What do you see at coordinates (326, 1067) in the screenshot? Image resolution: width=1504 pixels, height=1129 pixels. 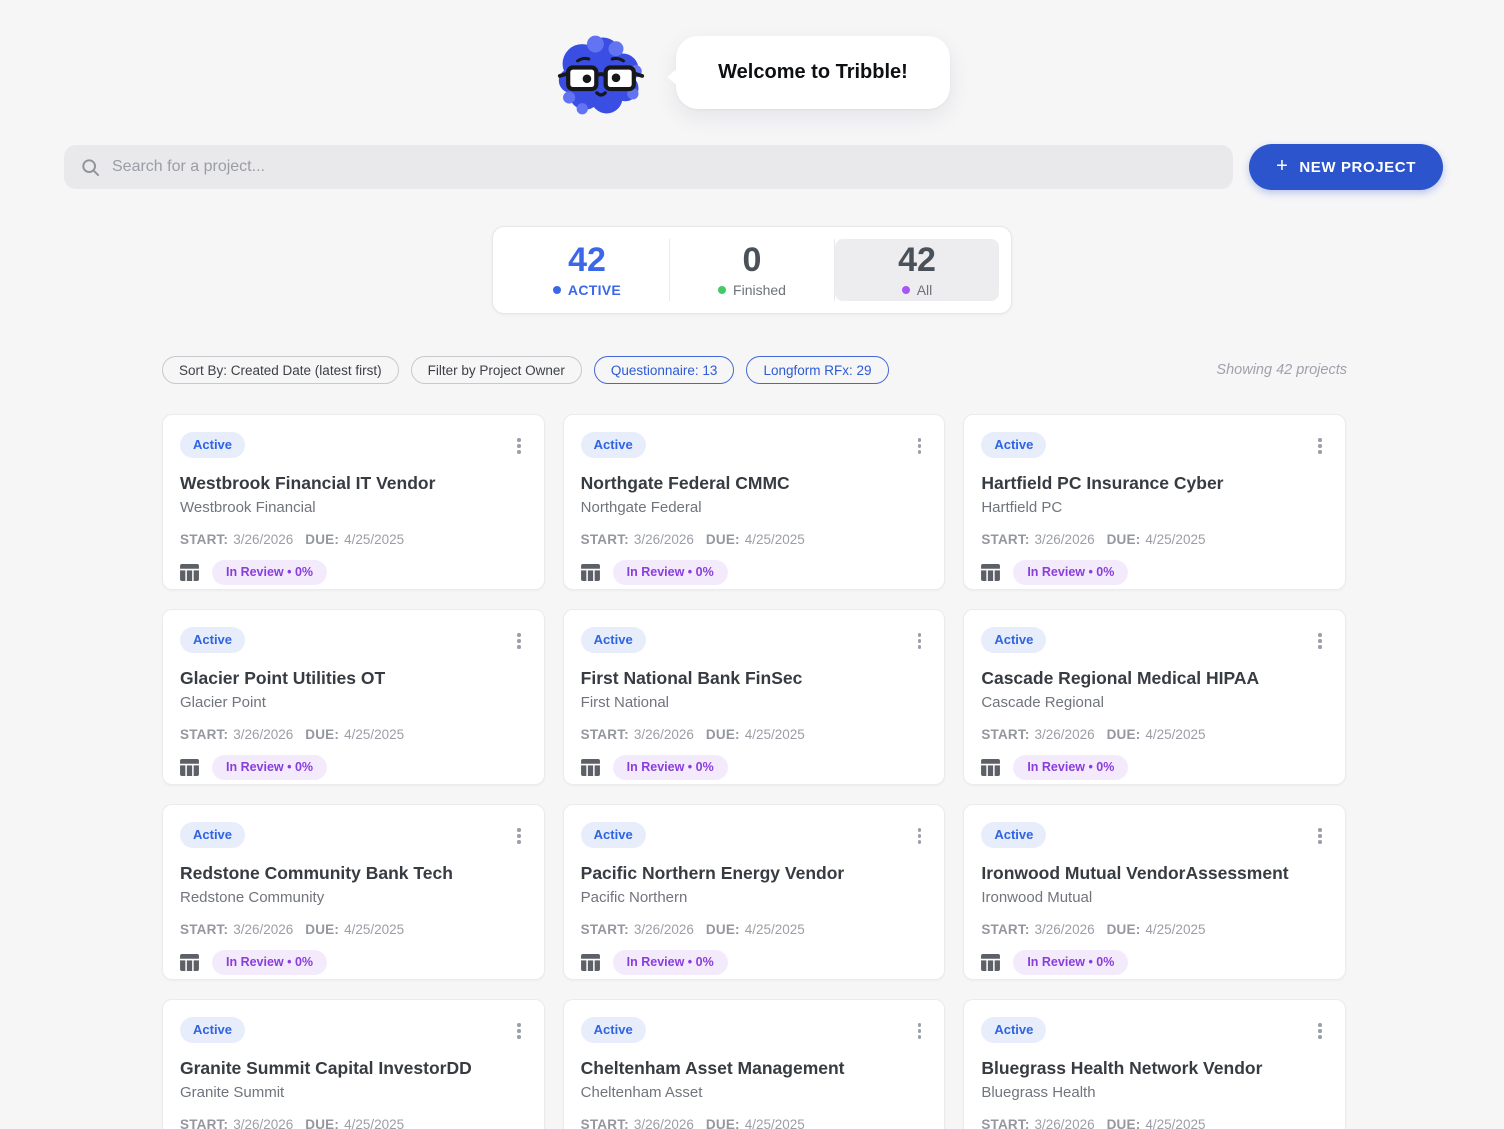 I see `project-title: Granite Summit Capital InvestorDD` at bounding box center [326, 1067].